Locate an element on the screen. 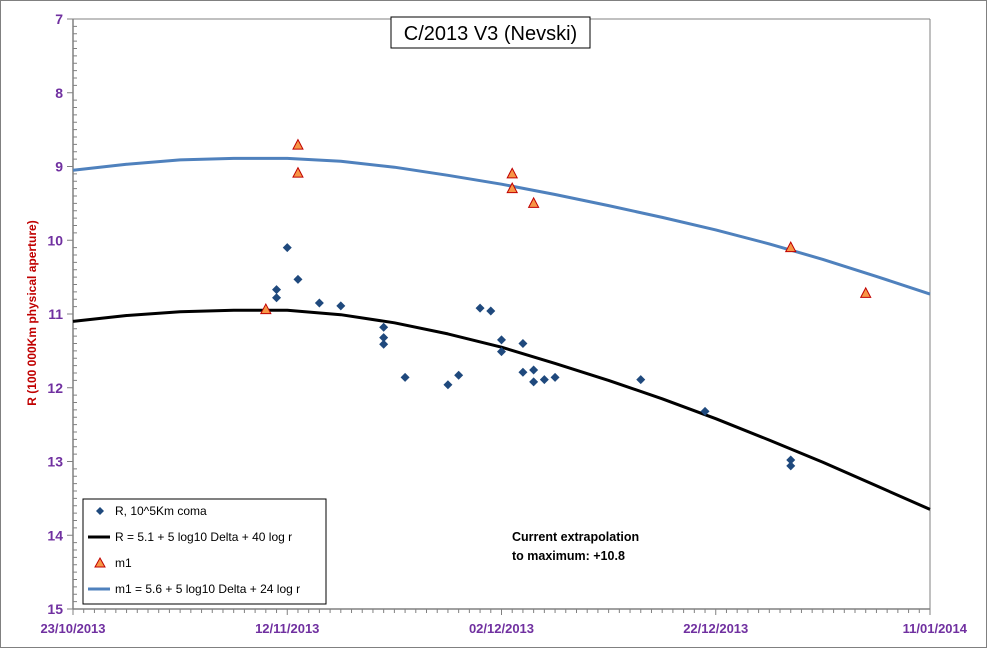 This screenshot has width=987, height=648. legend-triangle-marker is located at coordinates (100, 562).